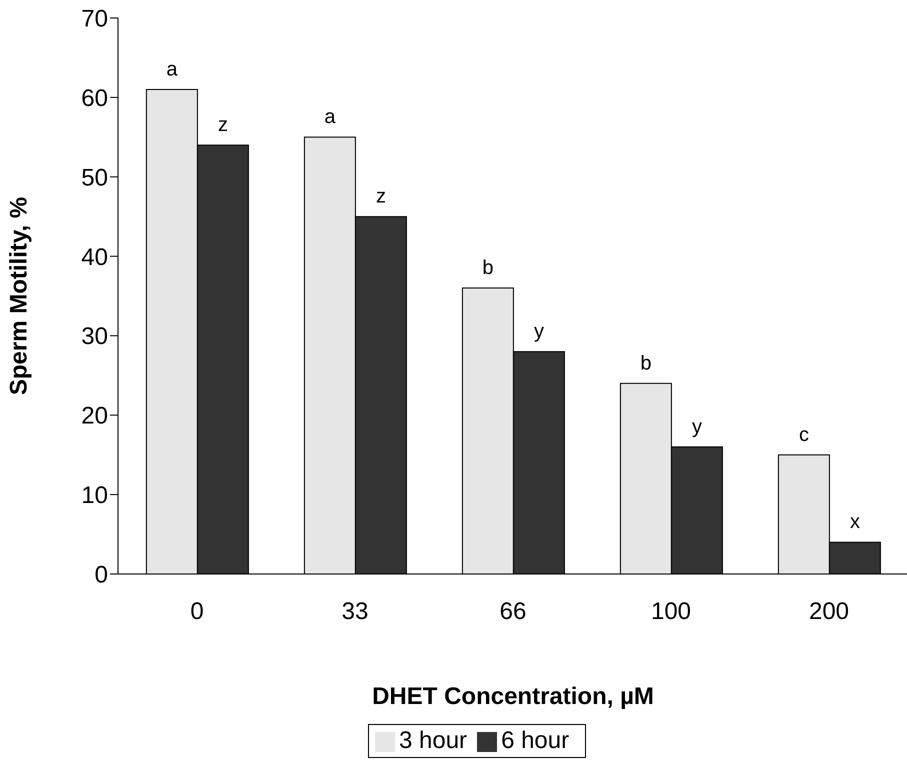  Describe the element at coordinates (94, 19) in the screenshot. I see `y-tick-label: 70` at that location.